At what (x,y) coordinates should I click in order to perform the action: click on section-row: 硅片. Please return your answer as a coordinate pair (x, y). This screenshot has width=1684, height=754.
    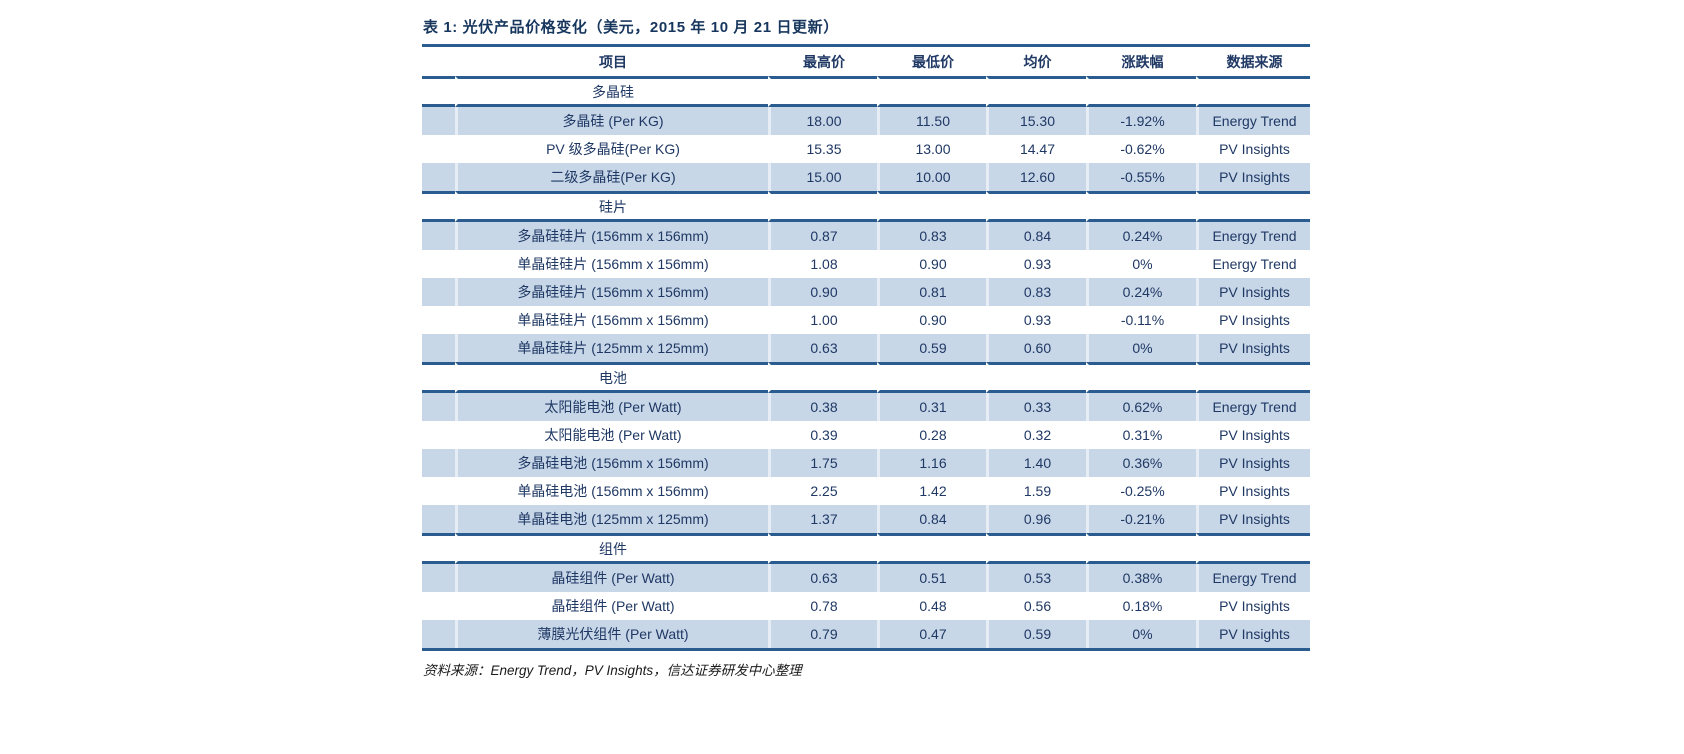
    Looking at the image, I should click on (866, 206).